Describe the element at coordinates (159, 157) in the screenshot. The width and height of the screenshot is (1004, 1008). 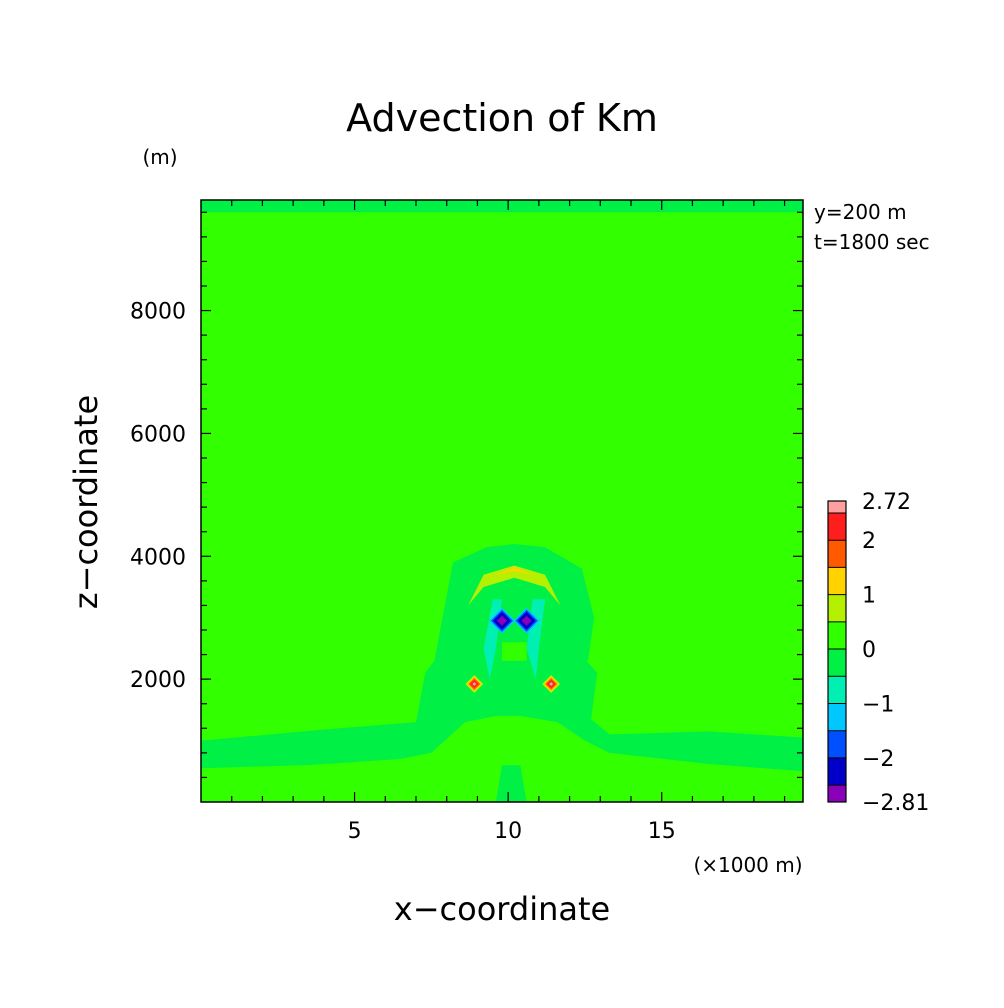
I see `y-unit-label: (m)` at that location.